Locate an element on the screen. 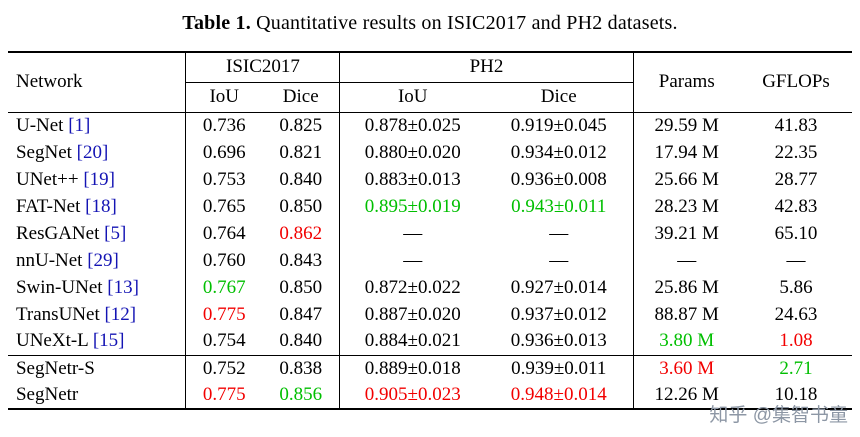  col-header-gflops: GFLOPs is located at coordinates (796, 82).